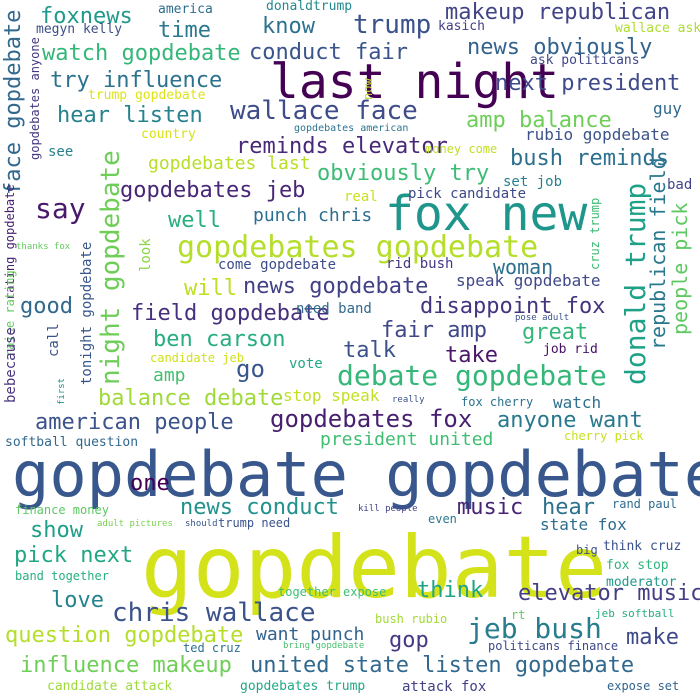  Describe the element at coordinates (250, 369) in the screenshot. I see `word: go` at that location.